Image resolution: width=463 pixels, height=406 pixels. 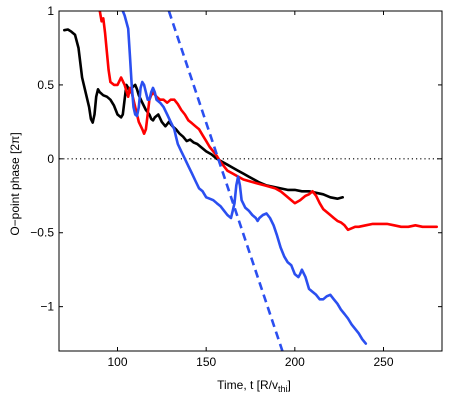 What do you see at coordinates (383, 362) in the screenshot?
I see `x-tick-label: 250` at bounding box center [383, 362].